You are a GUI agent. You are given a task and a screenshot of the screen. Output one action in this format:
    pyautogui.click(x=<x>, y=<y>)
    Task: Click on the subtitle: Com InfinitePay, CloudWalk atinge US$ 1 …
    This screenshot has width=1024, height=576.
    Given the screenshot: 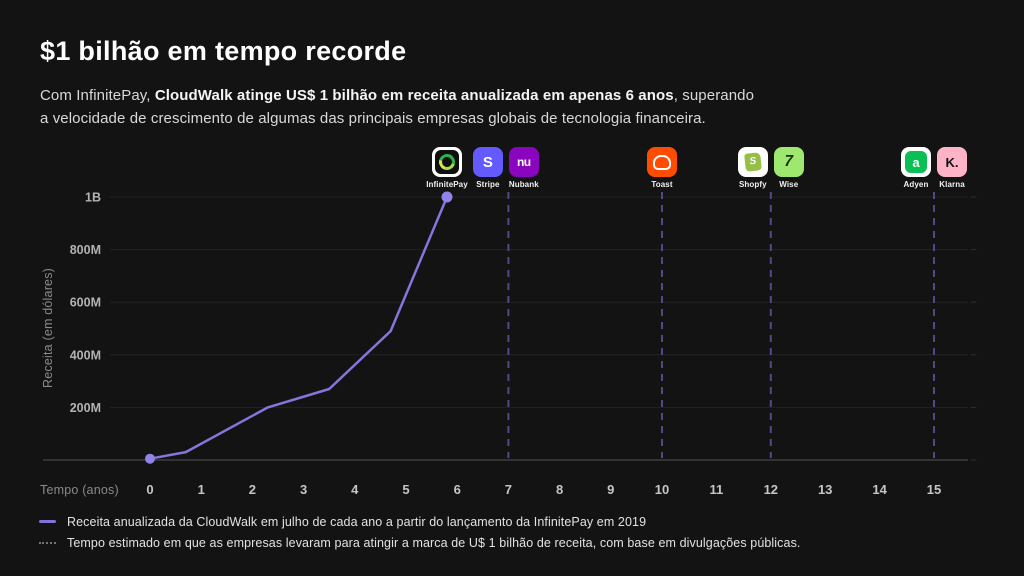 What is the action you would take?
    pyautogui.click(x=397, y=107)
    